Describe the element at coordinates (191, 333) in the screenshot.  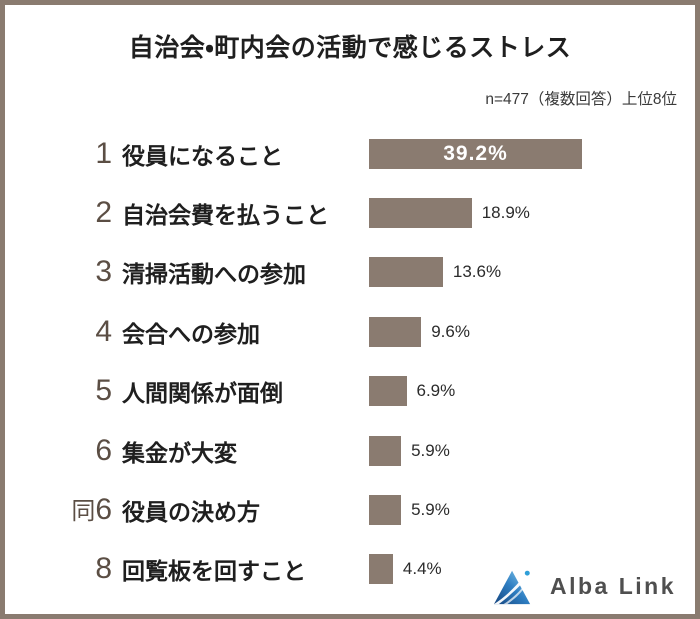
I see `row-label: 会合への参加` at that location.